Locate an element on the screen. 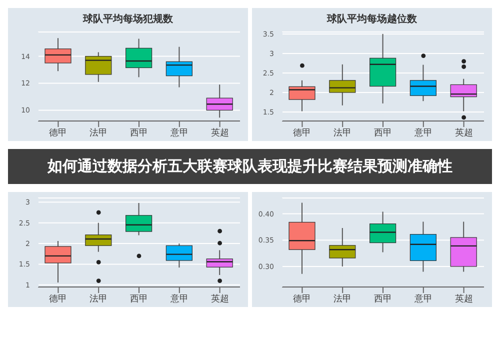 This screenshot has height=362, width=500. text: 如何通过数据分析五大联赛球队表现提升比赛结果预测准确性 is located at coordinates (250, 166).